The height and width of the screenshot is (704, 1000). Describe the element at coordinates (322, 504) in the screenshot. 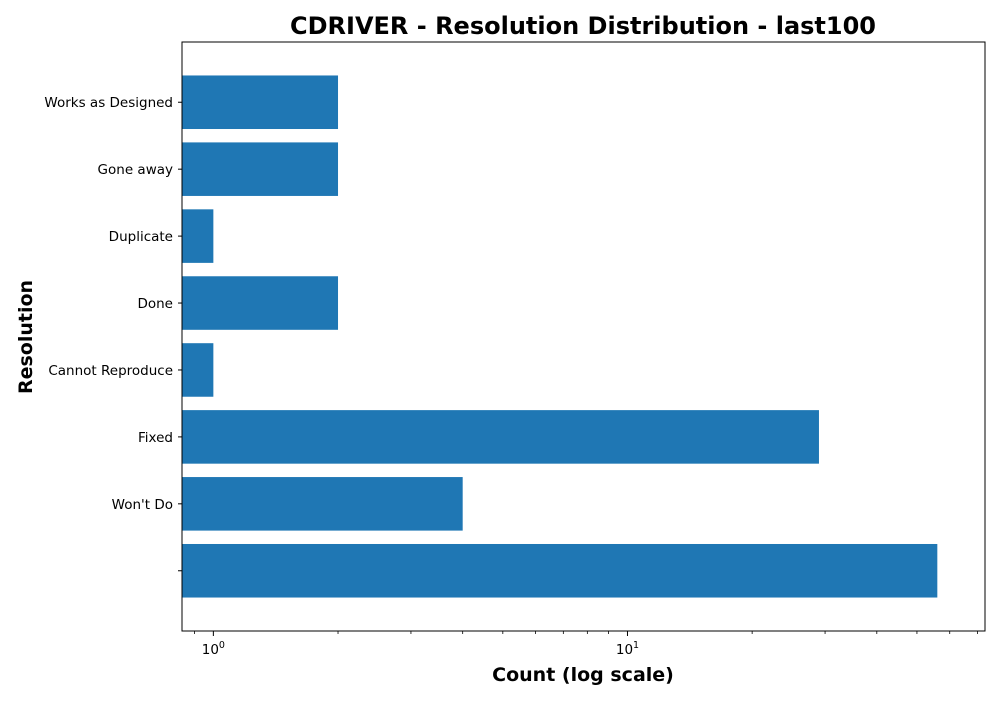

I see `bar-won-t-do` at that location.